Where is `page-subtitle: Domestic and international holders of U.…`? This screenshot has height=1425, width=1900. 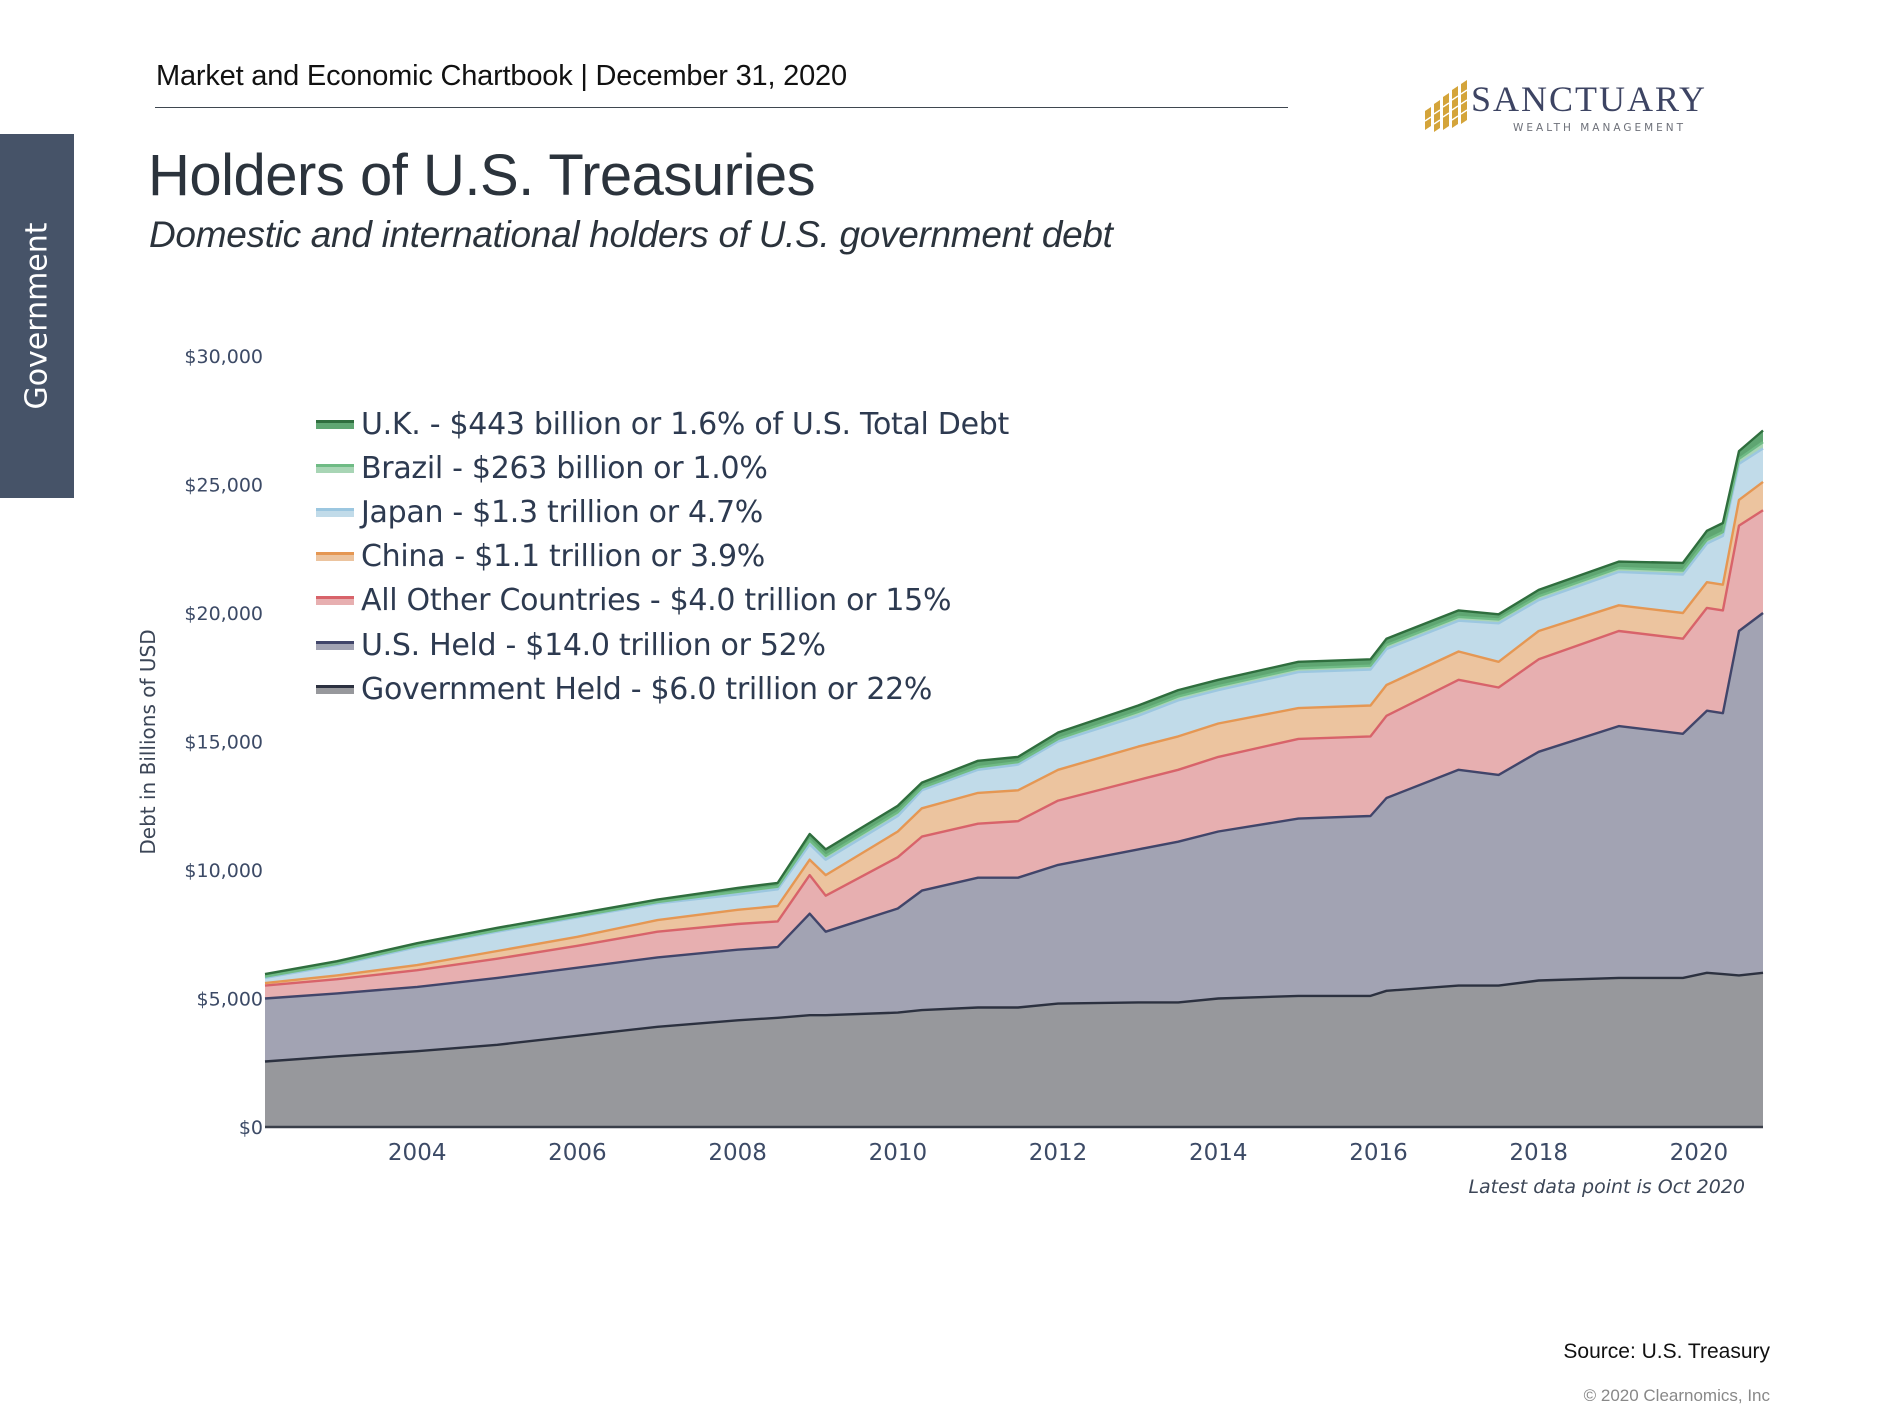 page-subtitle: Domestic and international holders of U.… is located at coordinates (631, 234).